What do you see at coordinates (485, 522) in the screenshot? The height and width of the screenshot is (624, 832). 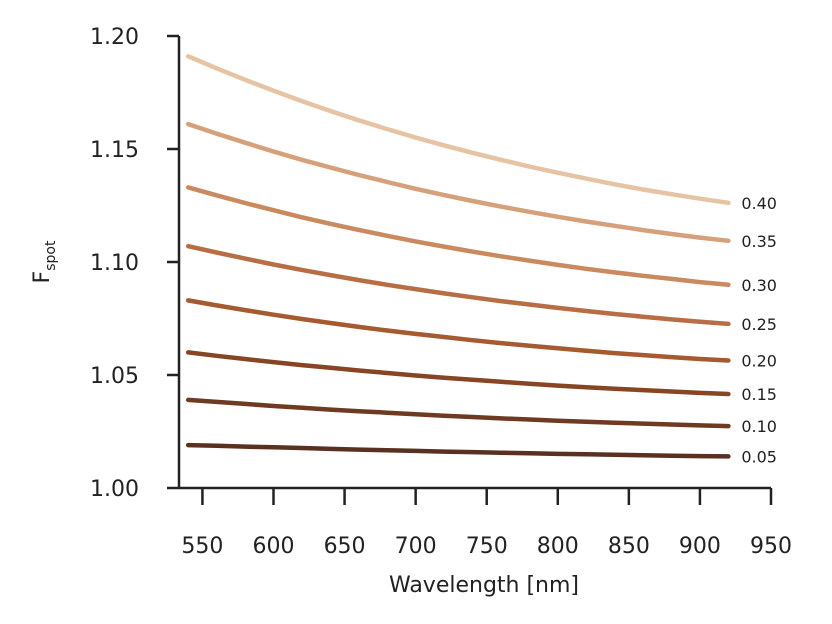 I see `x-axis: 550 600 650 700 750 800 850 900 950` at bounding box center [485, 522].